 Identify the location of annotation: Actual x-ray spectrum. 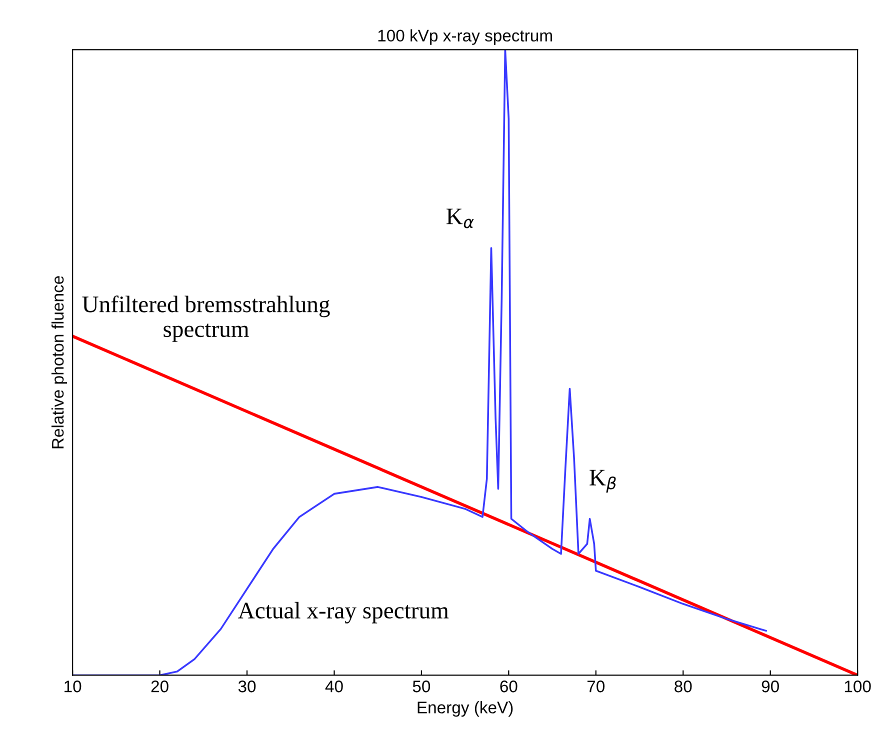
(343, 613).